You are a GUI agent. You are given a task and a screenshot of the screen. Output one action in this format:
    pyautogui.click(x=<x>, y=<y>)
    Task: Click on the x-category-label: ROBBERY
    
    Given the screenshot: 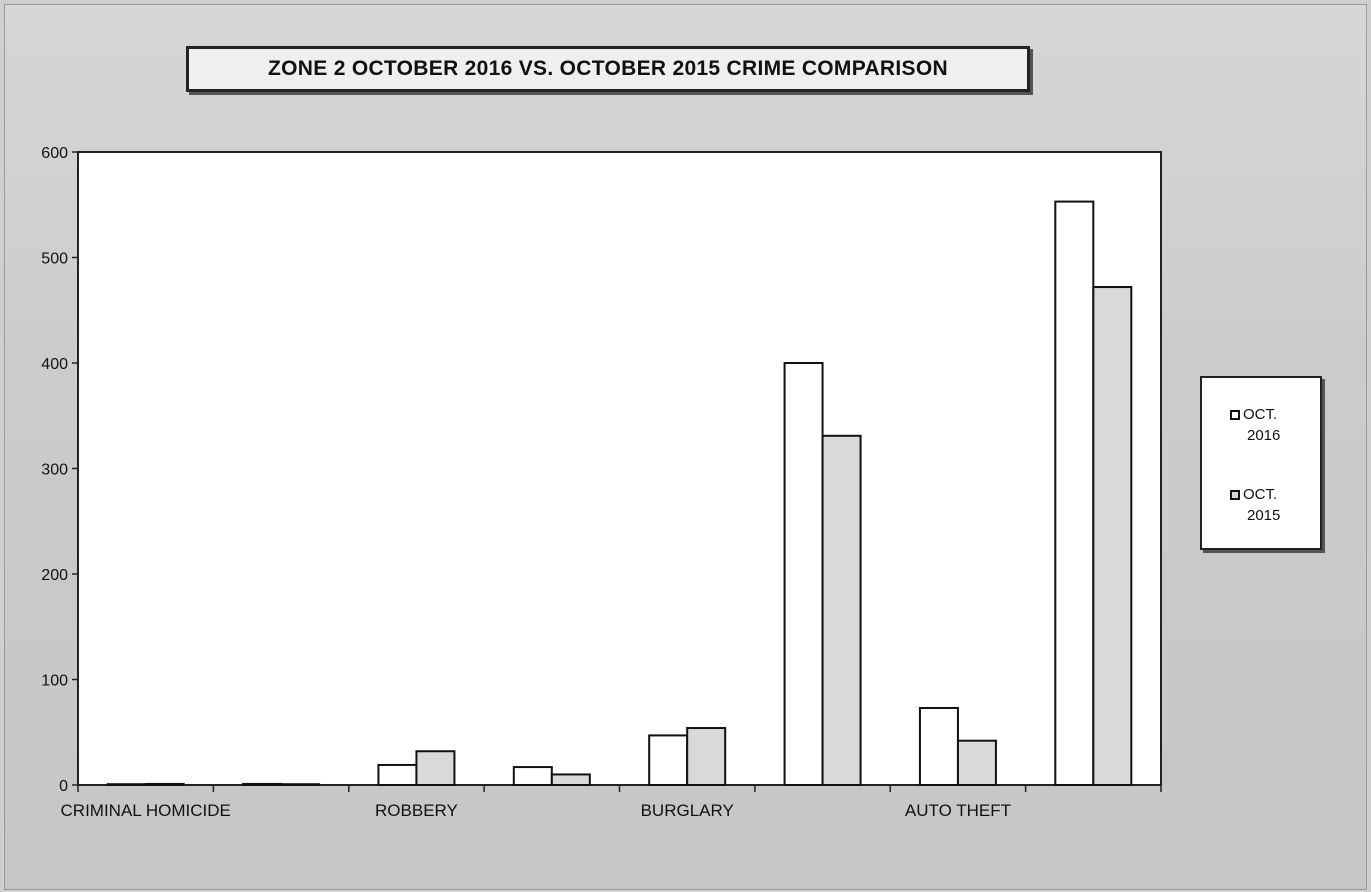 What is the action you would take?
    pyautogui.click(x=416, y=810)
    